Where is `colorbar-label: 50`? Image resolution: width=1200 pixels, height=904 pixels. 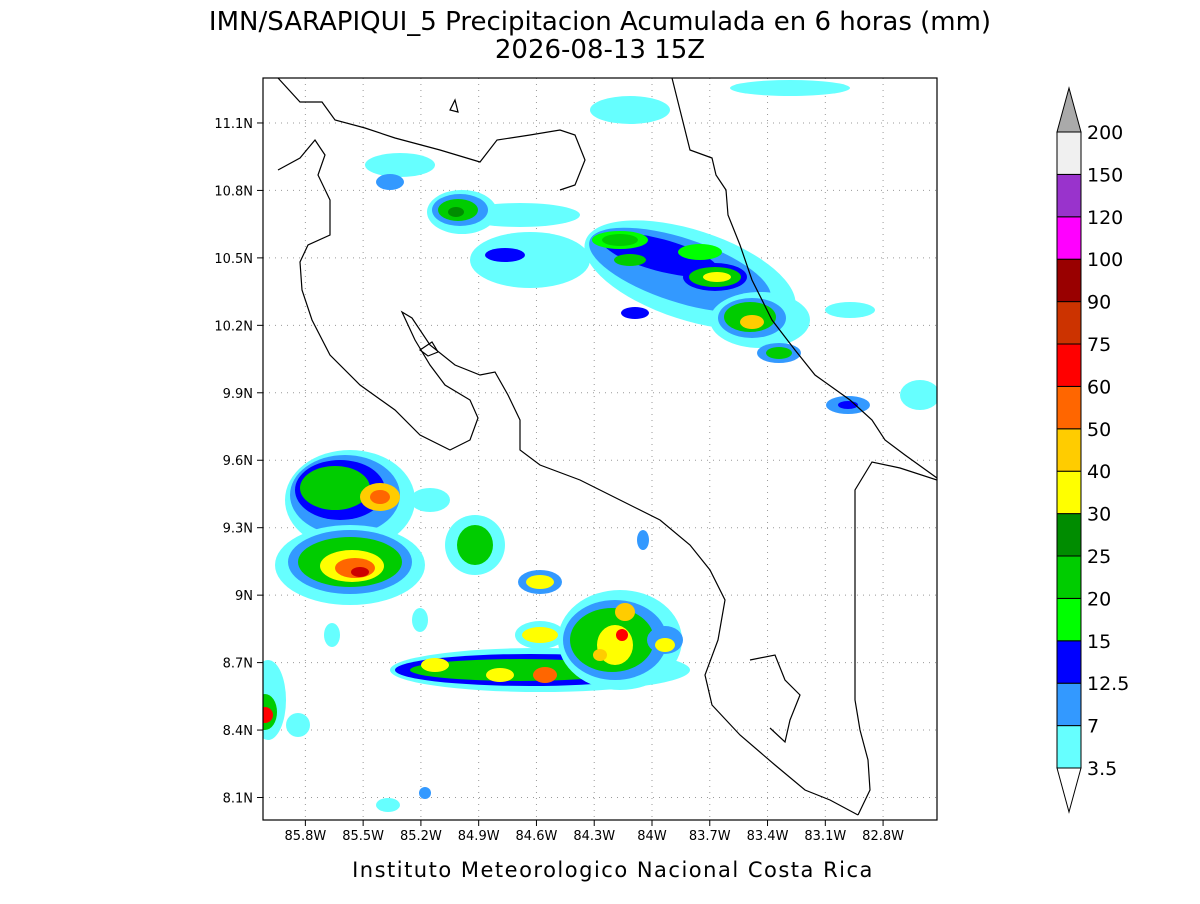
colorbar-label: 50 is located at coordinates (1099, 430).